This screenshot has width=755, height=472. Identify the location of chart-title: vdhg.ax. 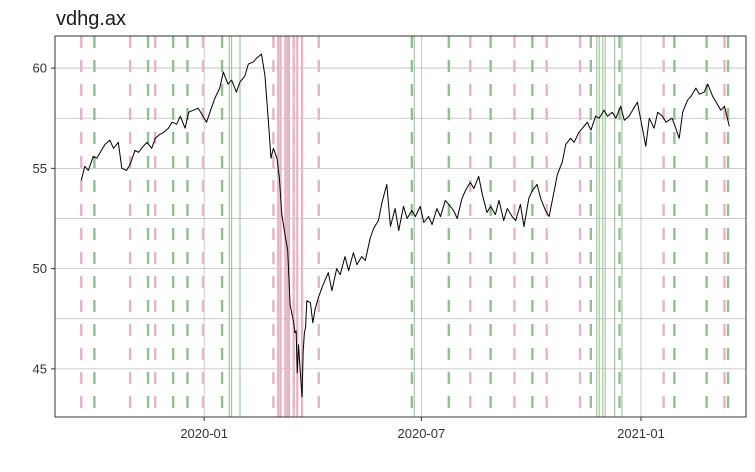
(91, 19).